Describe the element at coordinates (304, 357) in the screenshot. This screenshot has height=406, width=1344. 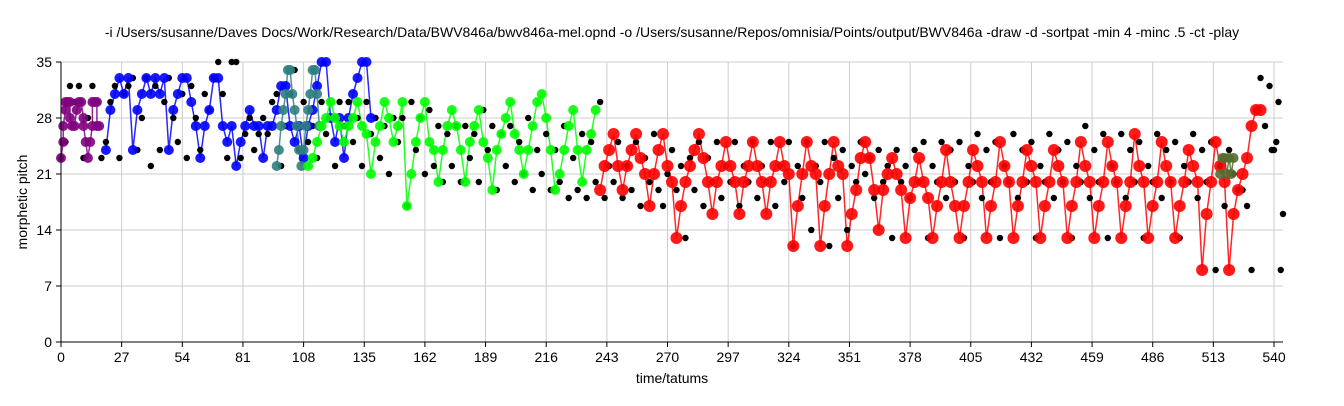
I see `x-tick-label: 108` at that location.